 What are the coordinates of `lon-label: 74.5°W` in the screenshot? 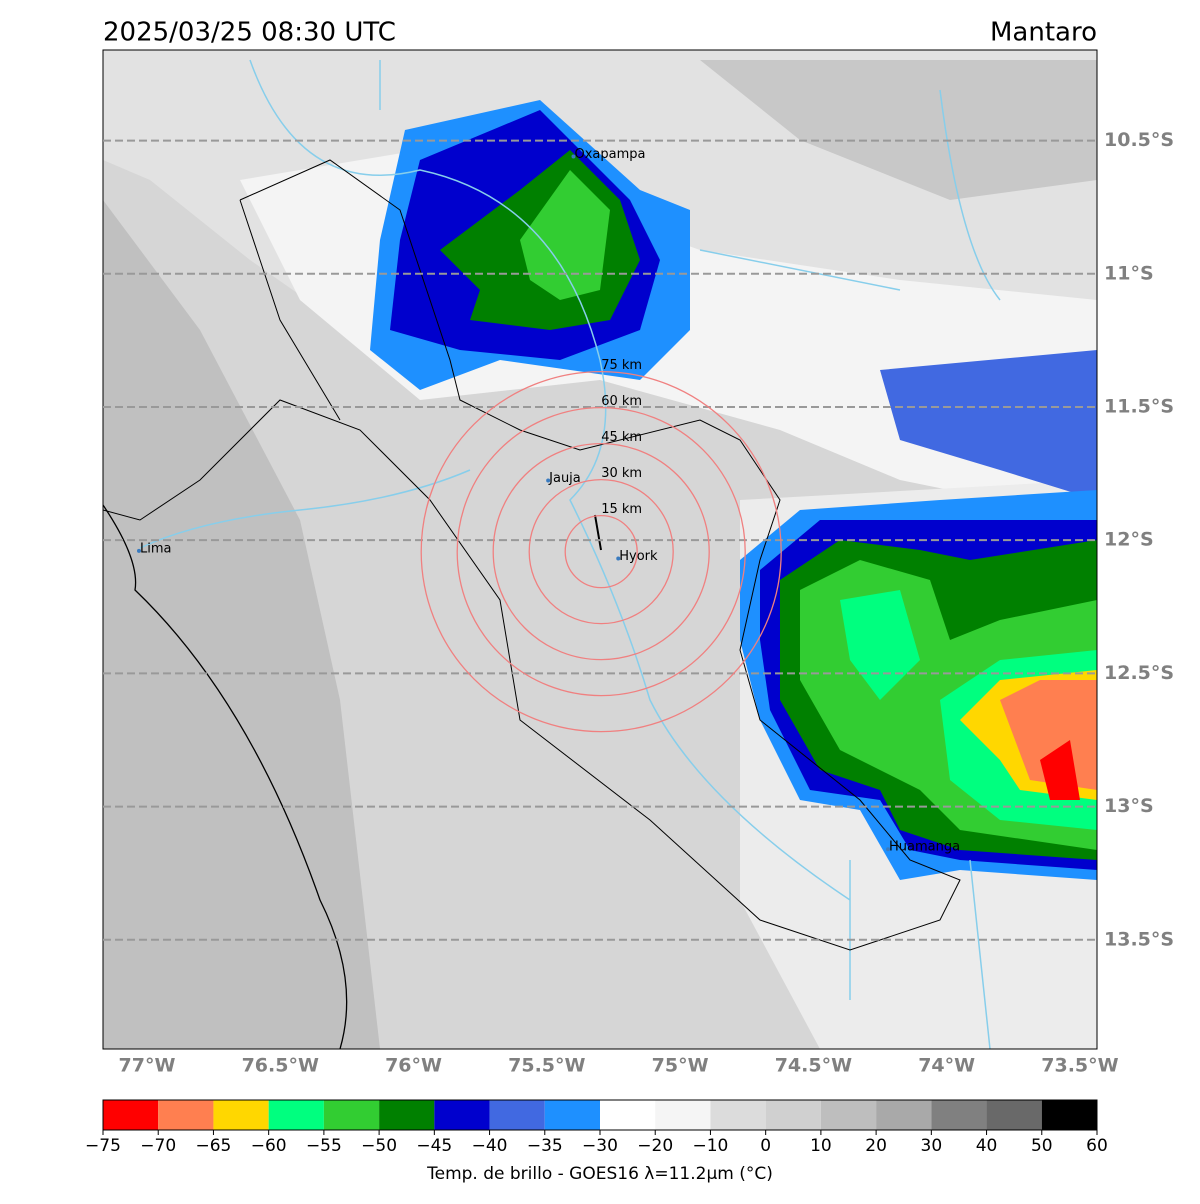 It's located at (813, 1066).